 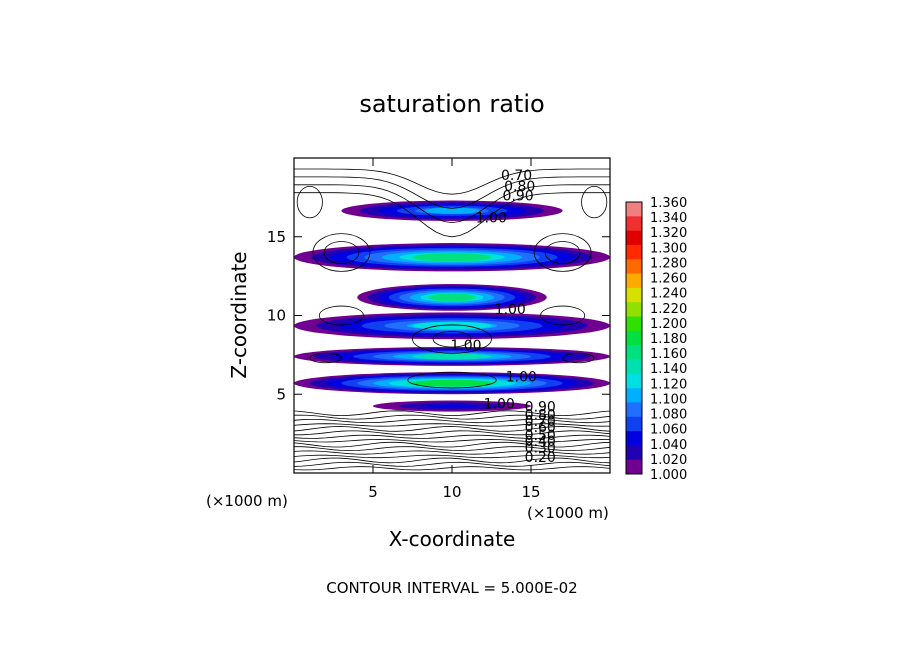 What do you see at coordinates (668, 415) in the screenshot?
I see `colorbar-label: 1.080` at bounding box center [668, 415].